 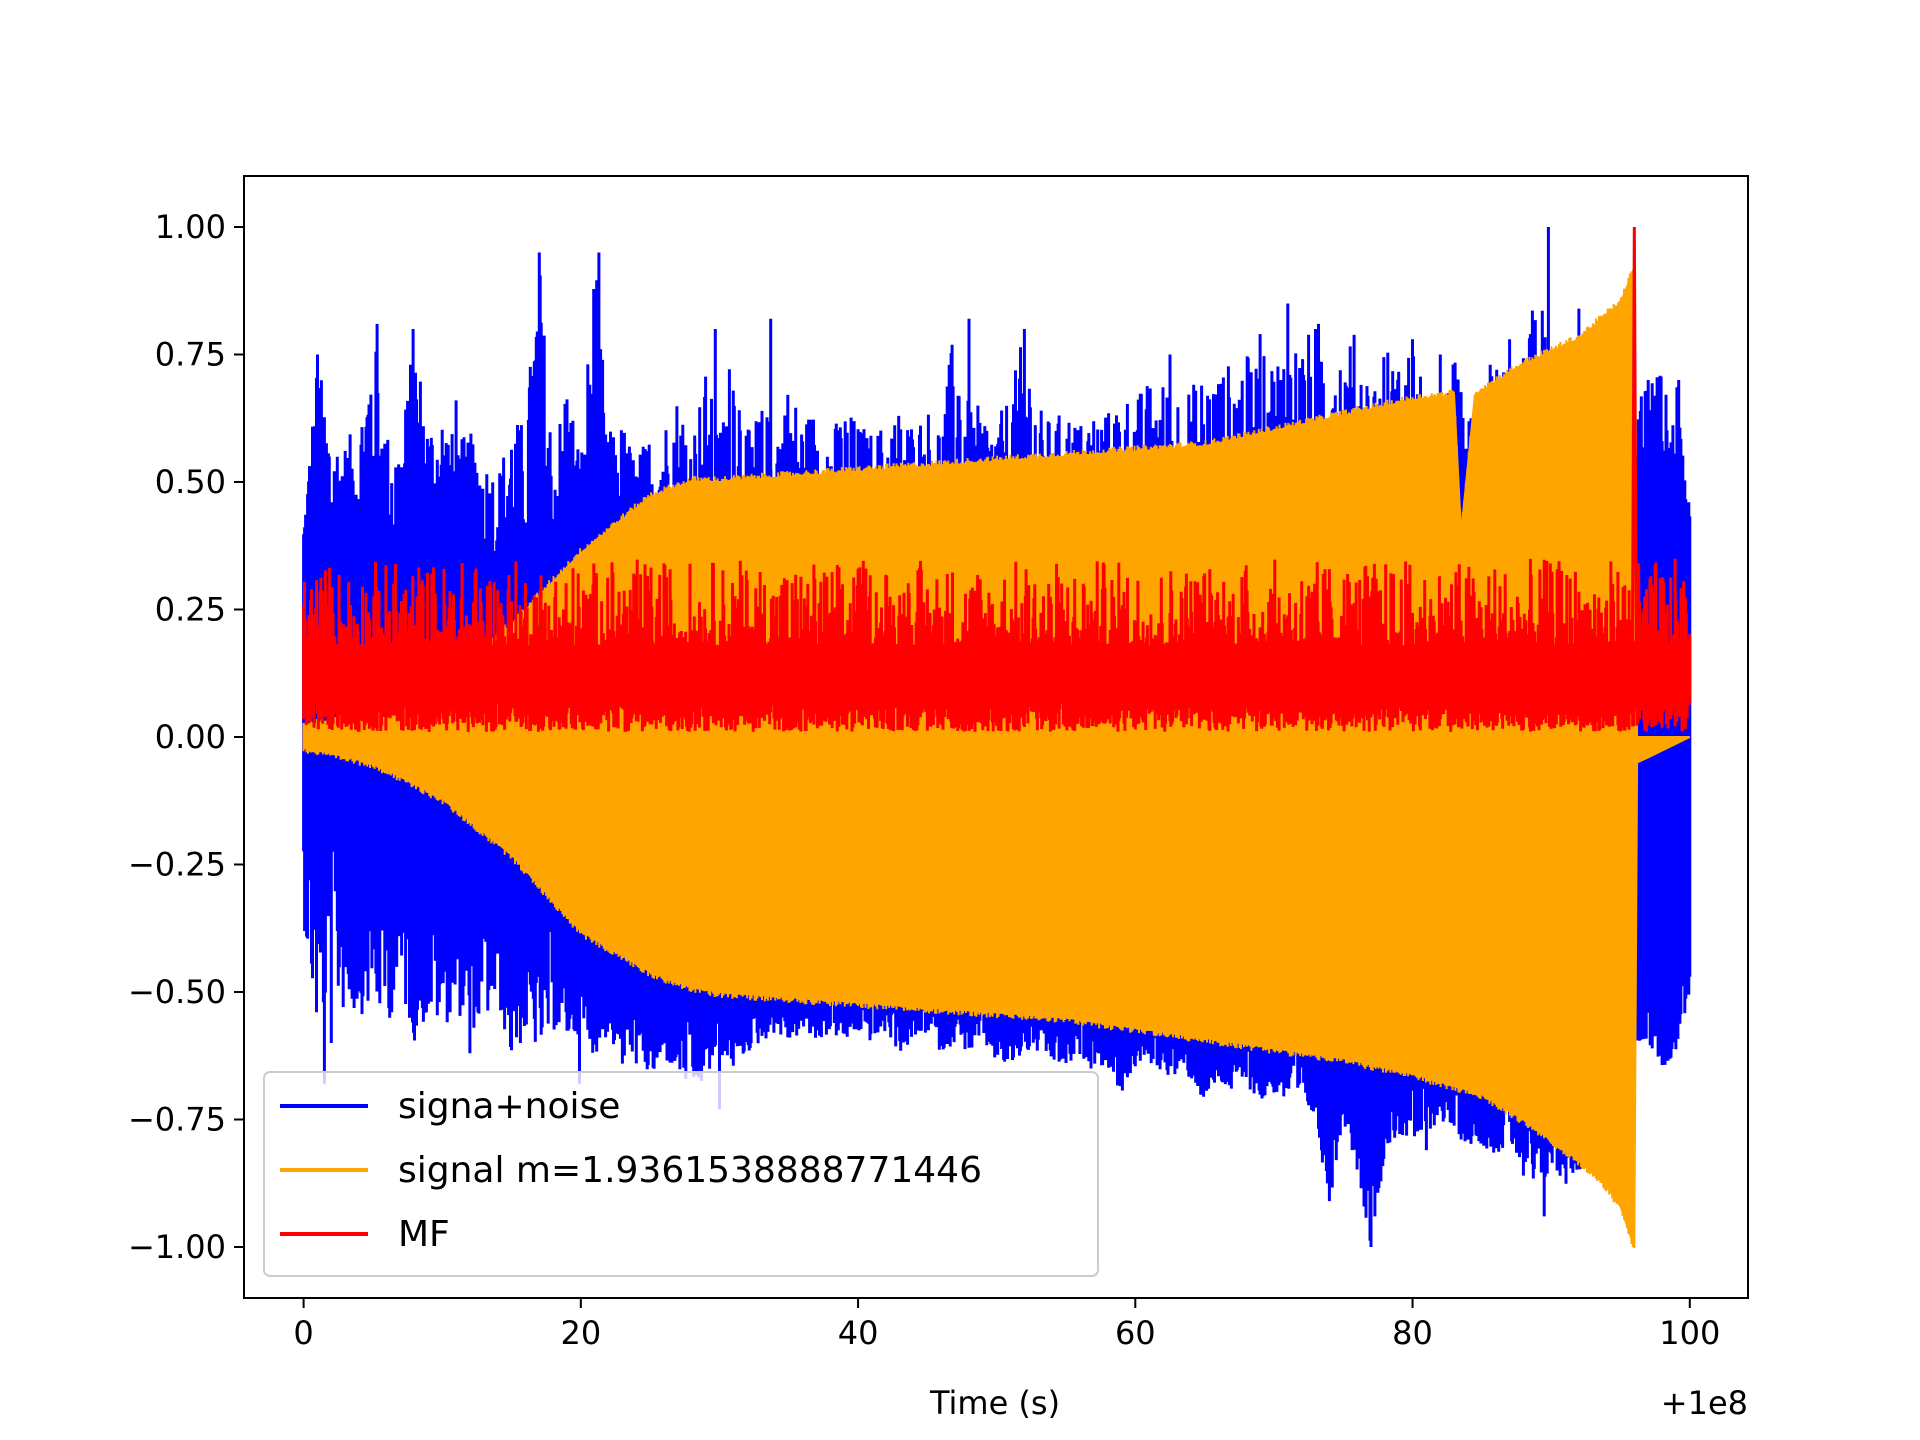 I want to click on x-tick-label: 100, so click(x=1689, y=1333).